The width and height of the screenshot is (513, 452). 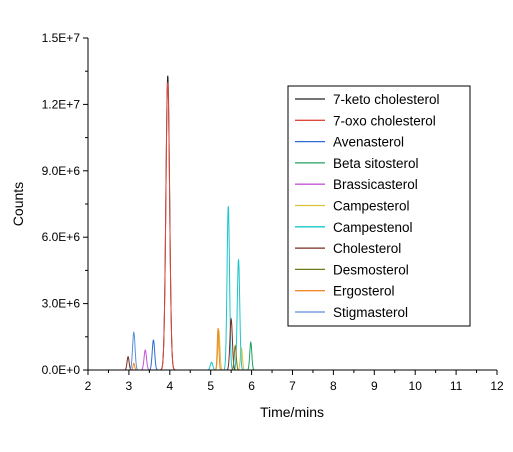 I want to click on legend-label: Beta sitosterol, so click(x=376, y=163).